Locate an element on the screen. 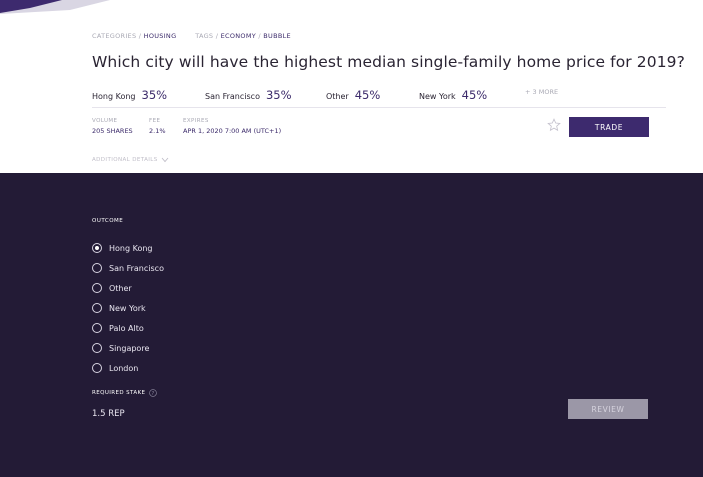  category-link-housing: HOUSING is located at coordinates (160, 36).